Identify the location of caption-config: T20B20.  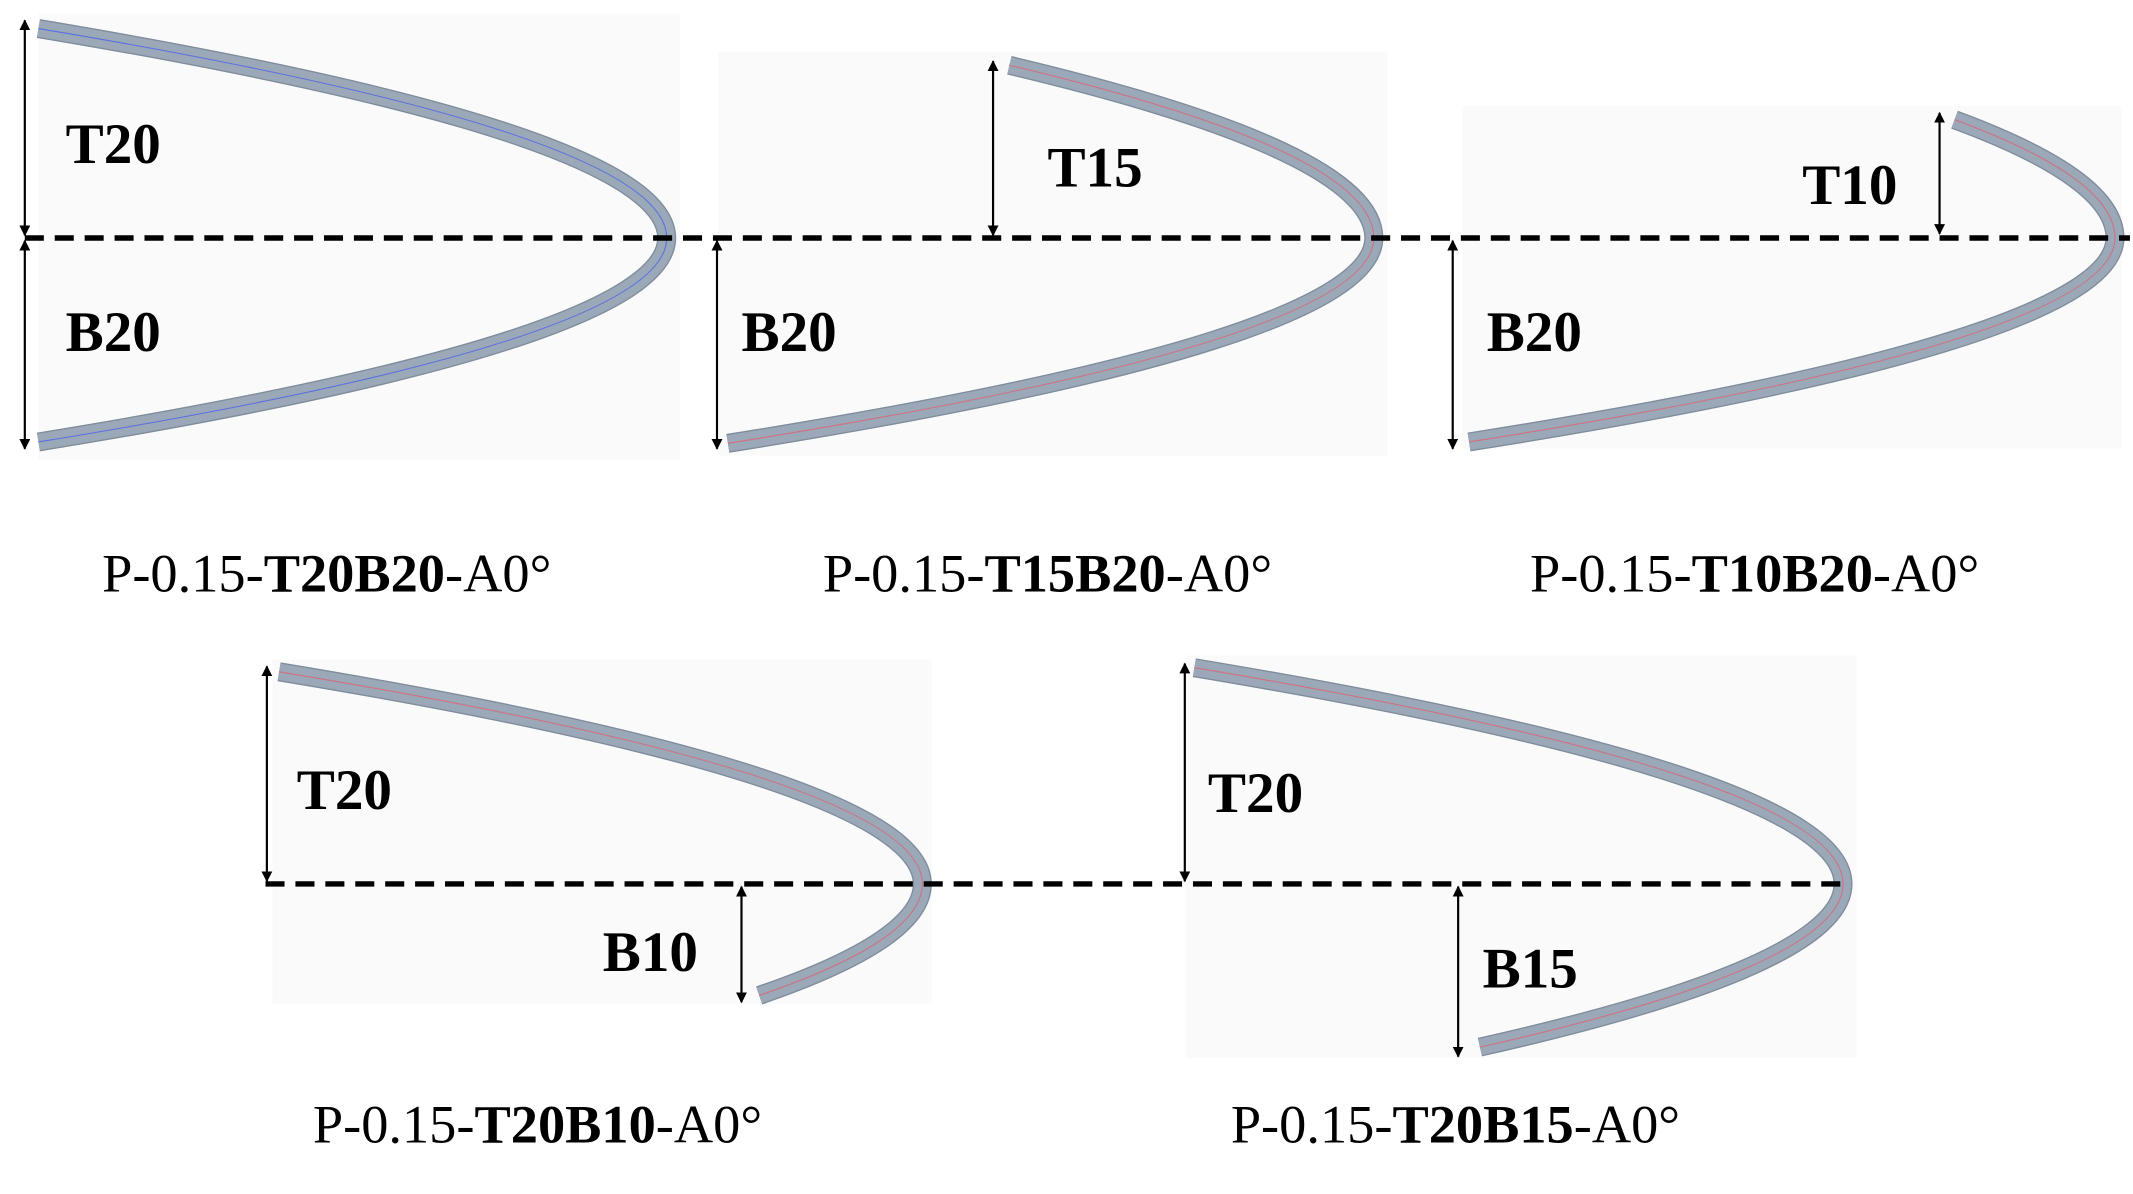
(354, 574).